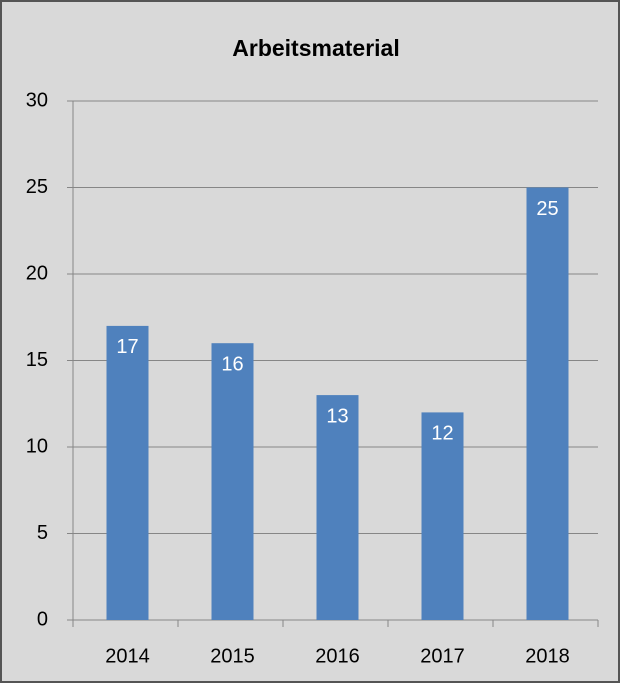  I want to click on chart-title: Arbeitsmaterial, so click(315, 48).